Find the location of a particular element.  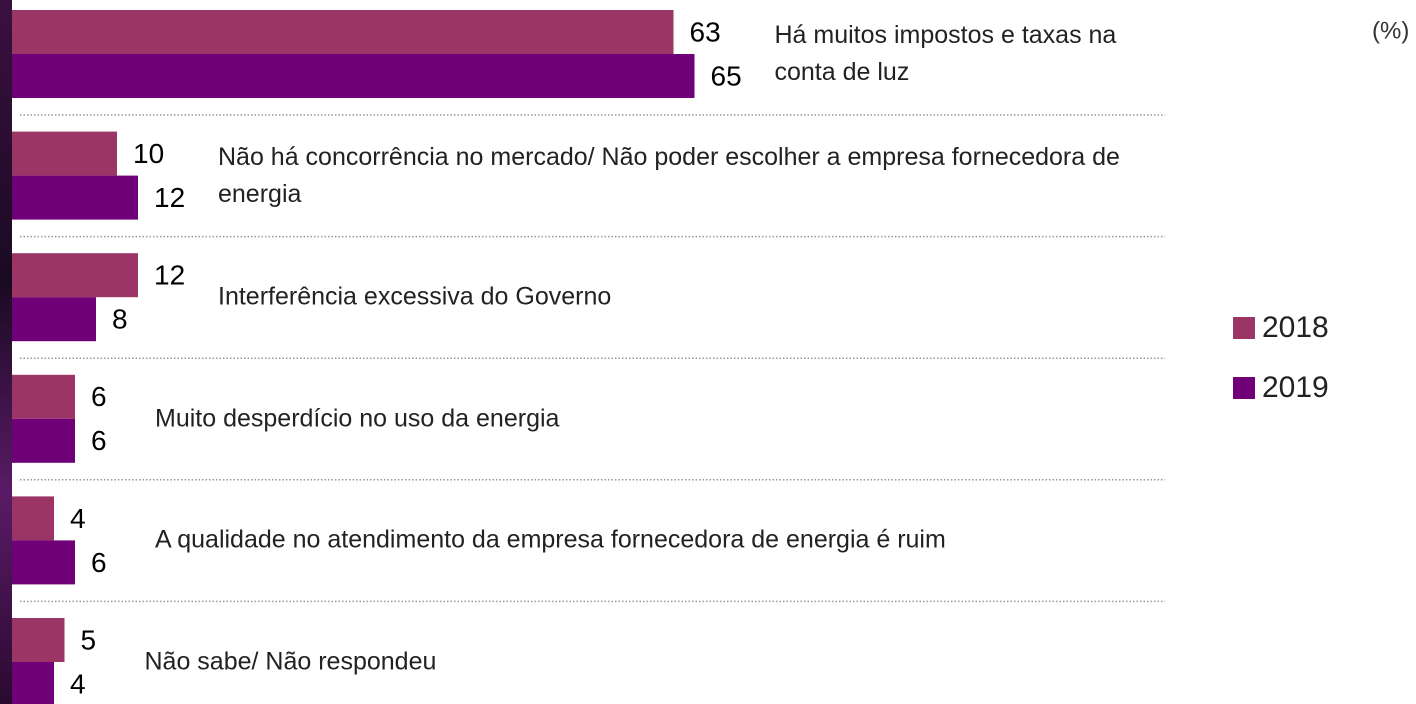

value-label: 63 is located at coordinates (705, 31).